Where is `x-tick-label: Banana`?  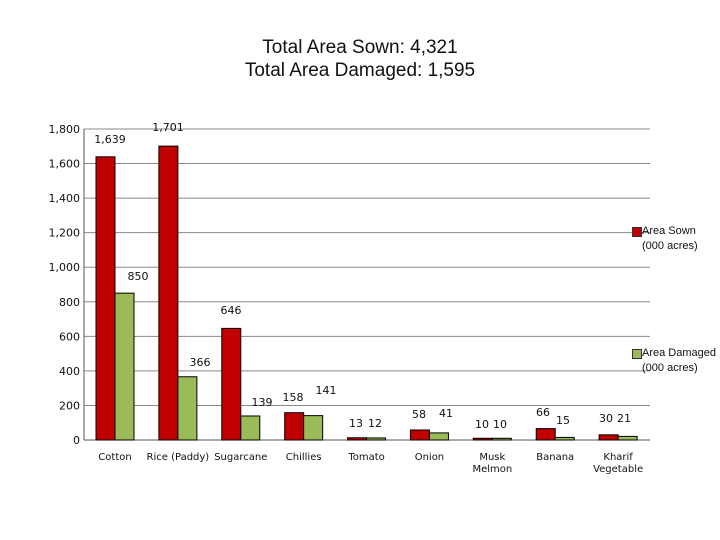 x-tick-label: Banana is located at coordinates (555, 457).